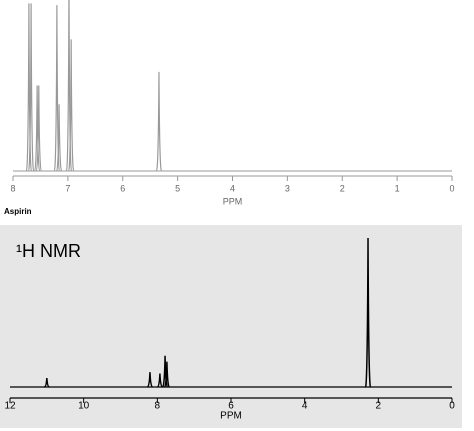 Image resolution: width=474 pixels, height=431 pixels. What do you see at coordinates (10, 406) in the screenshot?
I see `x-tick-label: 12` at bounding box center [10, 406].